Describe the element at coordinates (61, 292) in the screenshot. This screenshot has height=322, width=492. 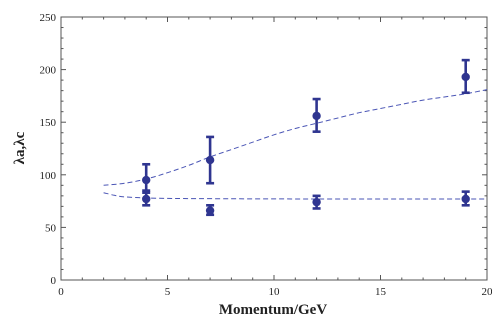
I see `x-tick-label: 0` at that location.